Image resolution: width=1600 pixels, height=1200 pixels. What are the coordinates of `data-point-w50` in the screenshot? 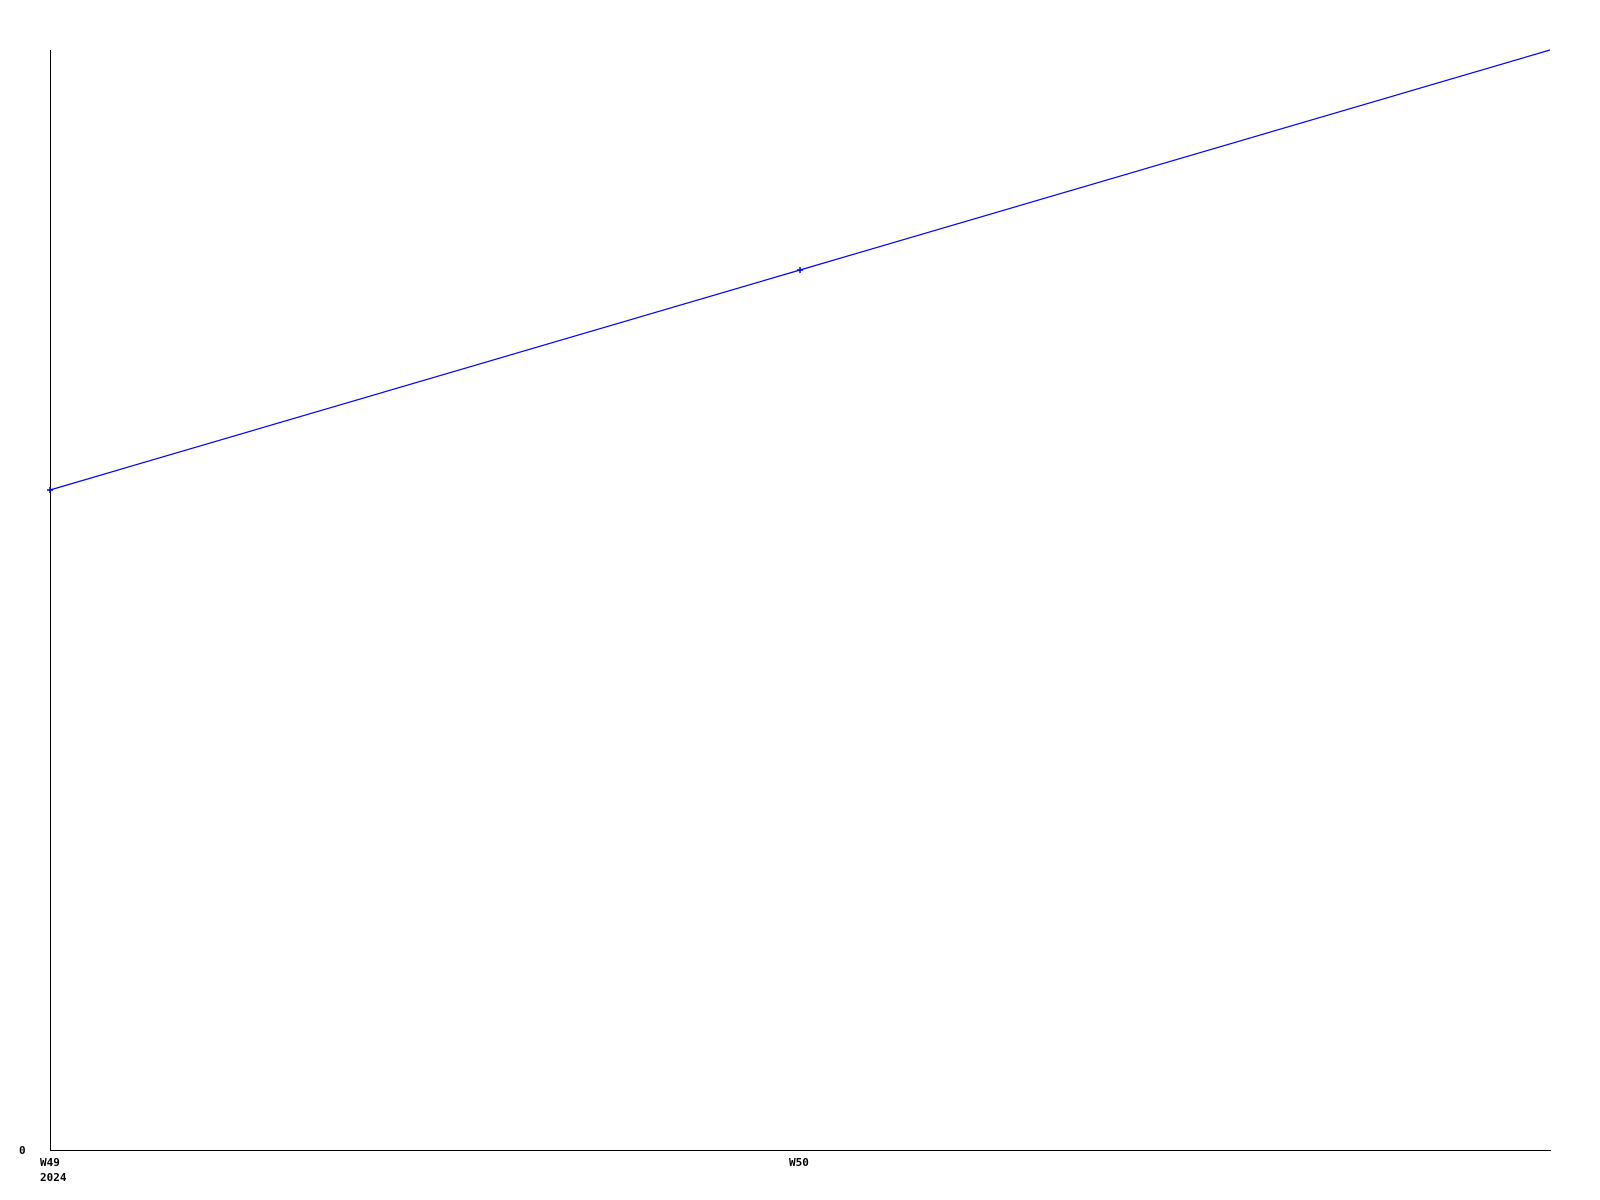 It's located at (800, 270).